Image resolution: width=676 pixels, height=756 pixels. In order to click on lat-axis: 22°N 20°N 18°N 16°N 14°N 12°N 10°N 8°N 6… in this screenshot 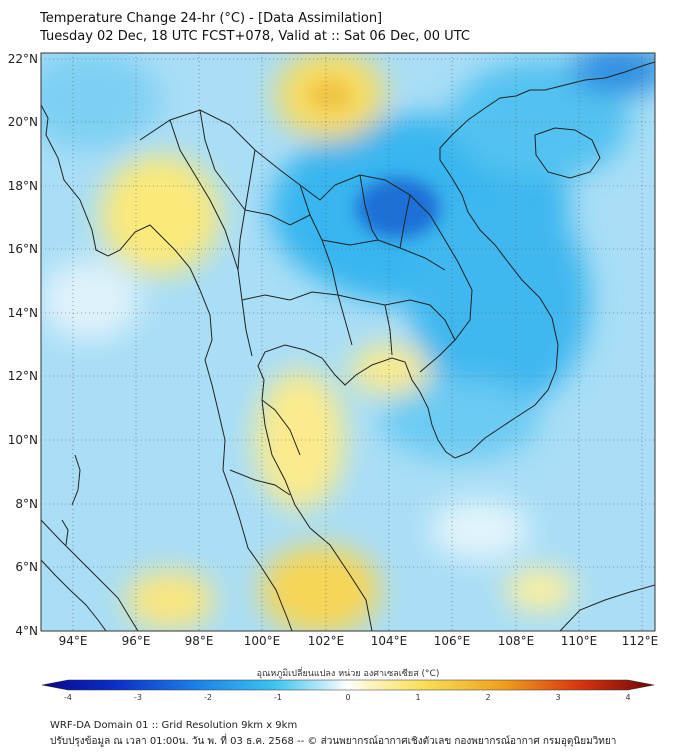, I will do `click(23, 345)`.